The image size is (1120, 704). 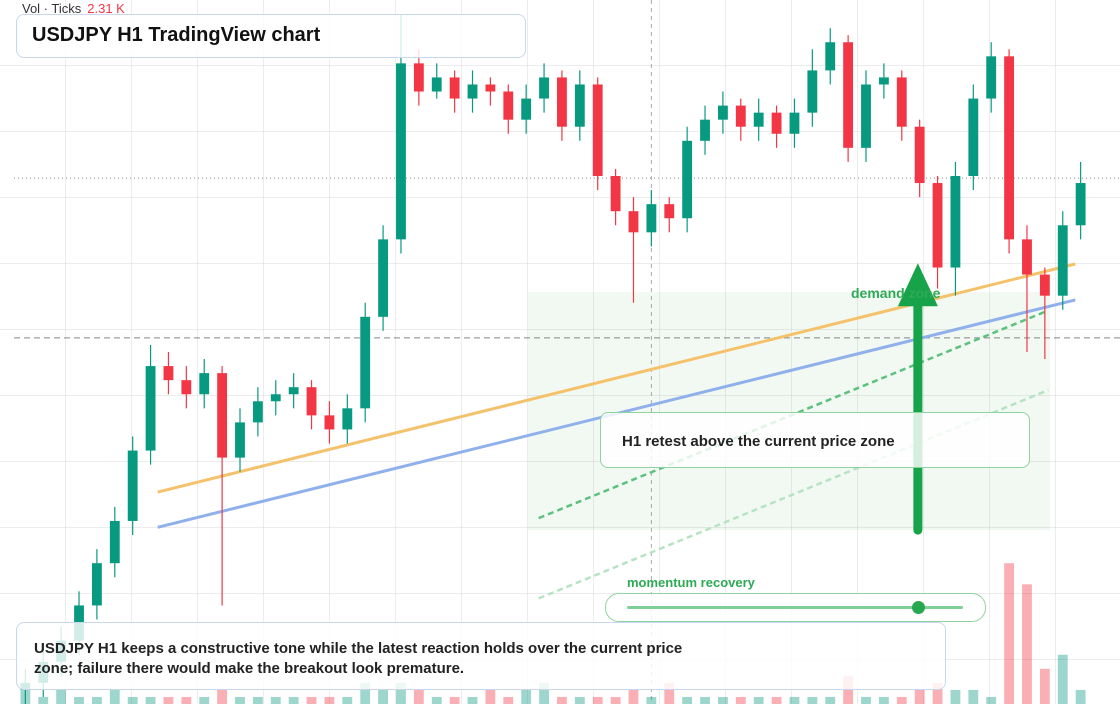 What do you see at coordinates (793, 494) in the screenshot?
I see `trendline` at bounding box center [793, 494].